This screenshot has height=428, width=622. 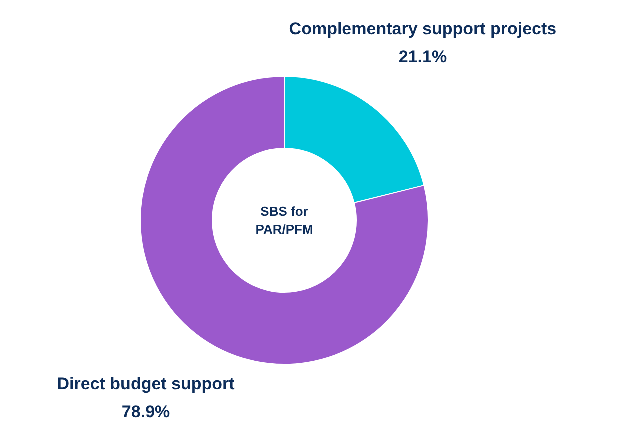 What do you see at coordinates (146, 412) in the screenshot?
I see `data-label: 78.9%` at bounding box center [146, 412].